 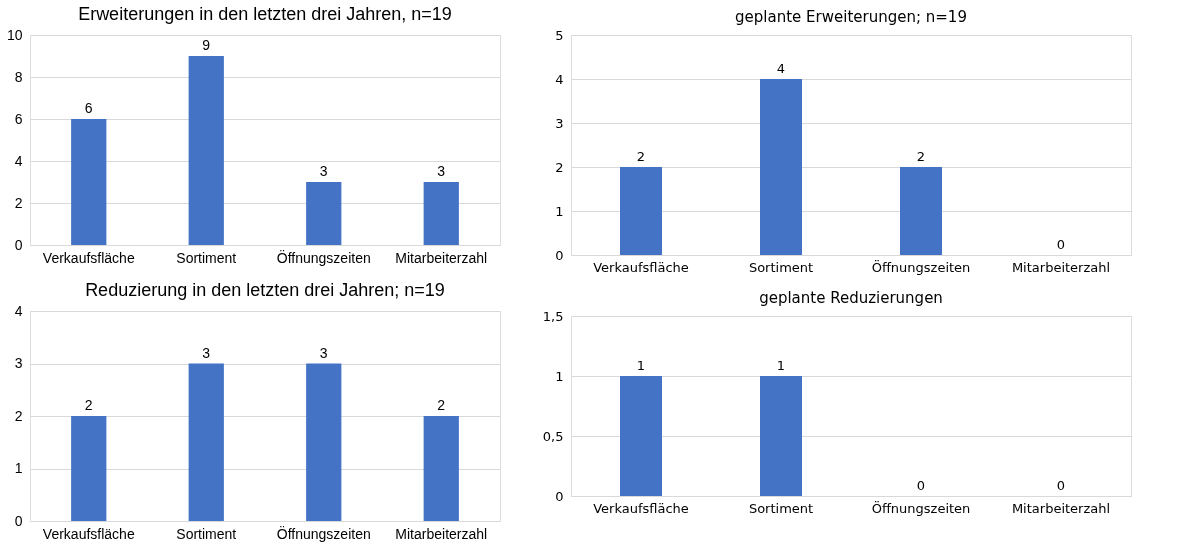 What do you see at coordinates (88, 108) in the screenshot?
I see `data-label: 6` at bounding box center [88, 108].